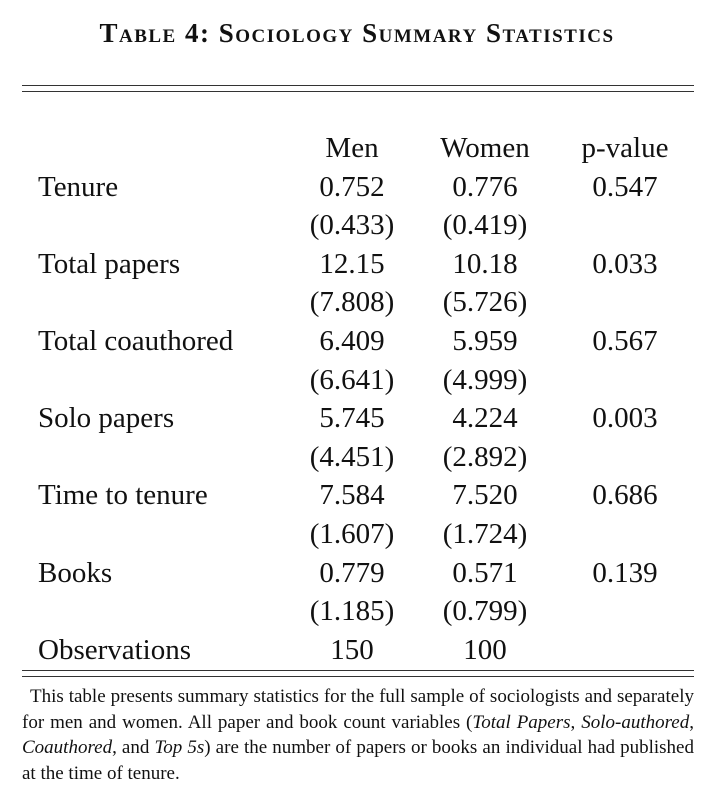 The image size is (714, 812). I want to click on mean: 0.752, so click(352, 186).